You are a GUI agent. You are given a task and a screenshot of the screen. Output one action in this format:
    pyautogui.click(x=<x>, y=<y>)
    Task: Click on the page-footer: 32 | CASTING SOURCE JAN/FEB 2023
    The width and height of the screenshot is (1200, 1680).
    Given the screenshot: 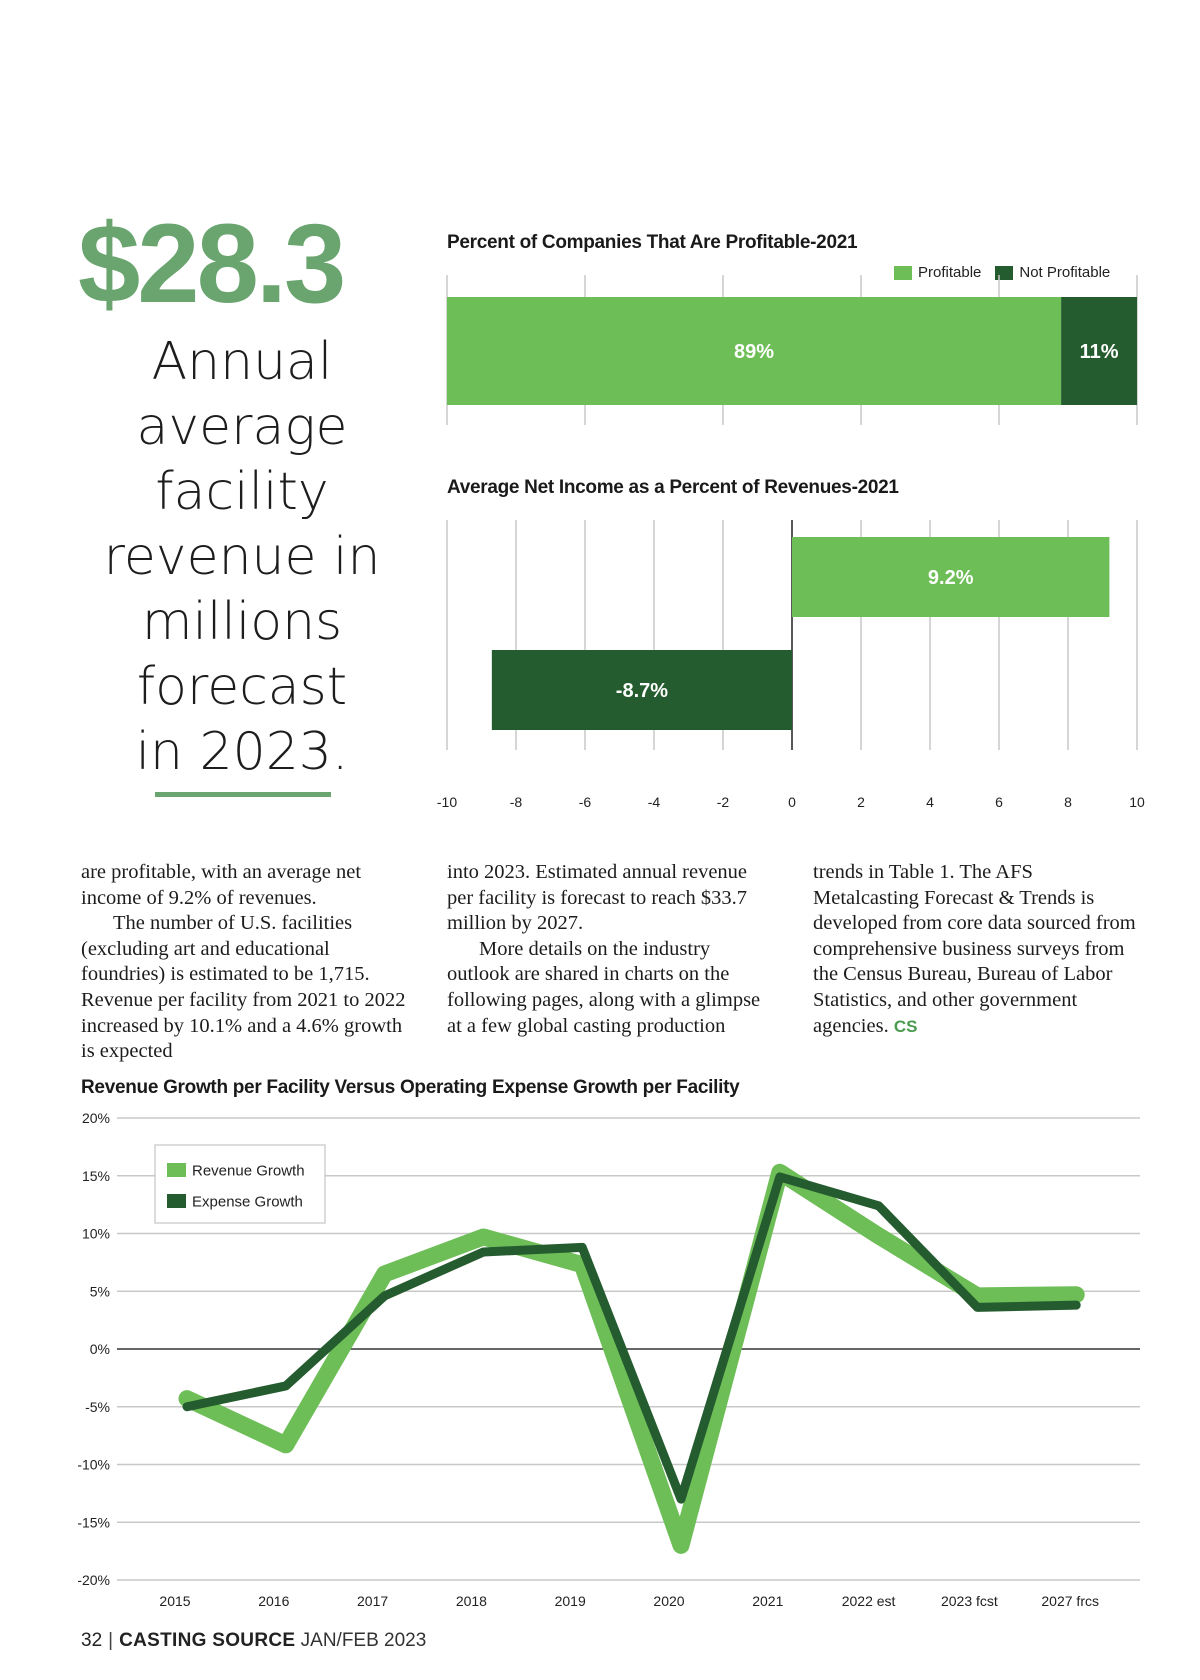 What is the action you would take?
    pyautogui.click(x=253, y=1641)
    